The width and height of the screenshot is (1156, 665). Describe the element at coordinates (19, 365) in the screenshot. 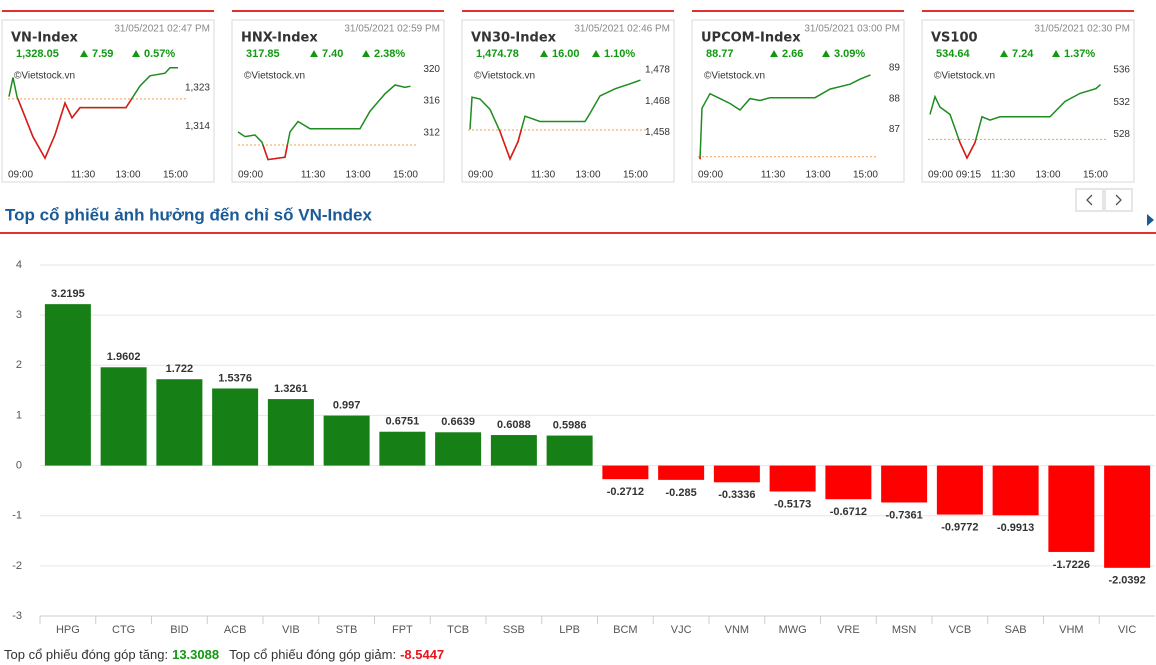

I see `y-tick-label: 2` at that location.